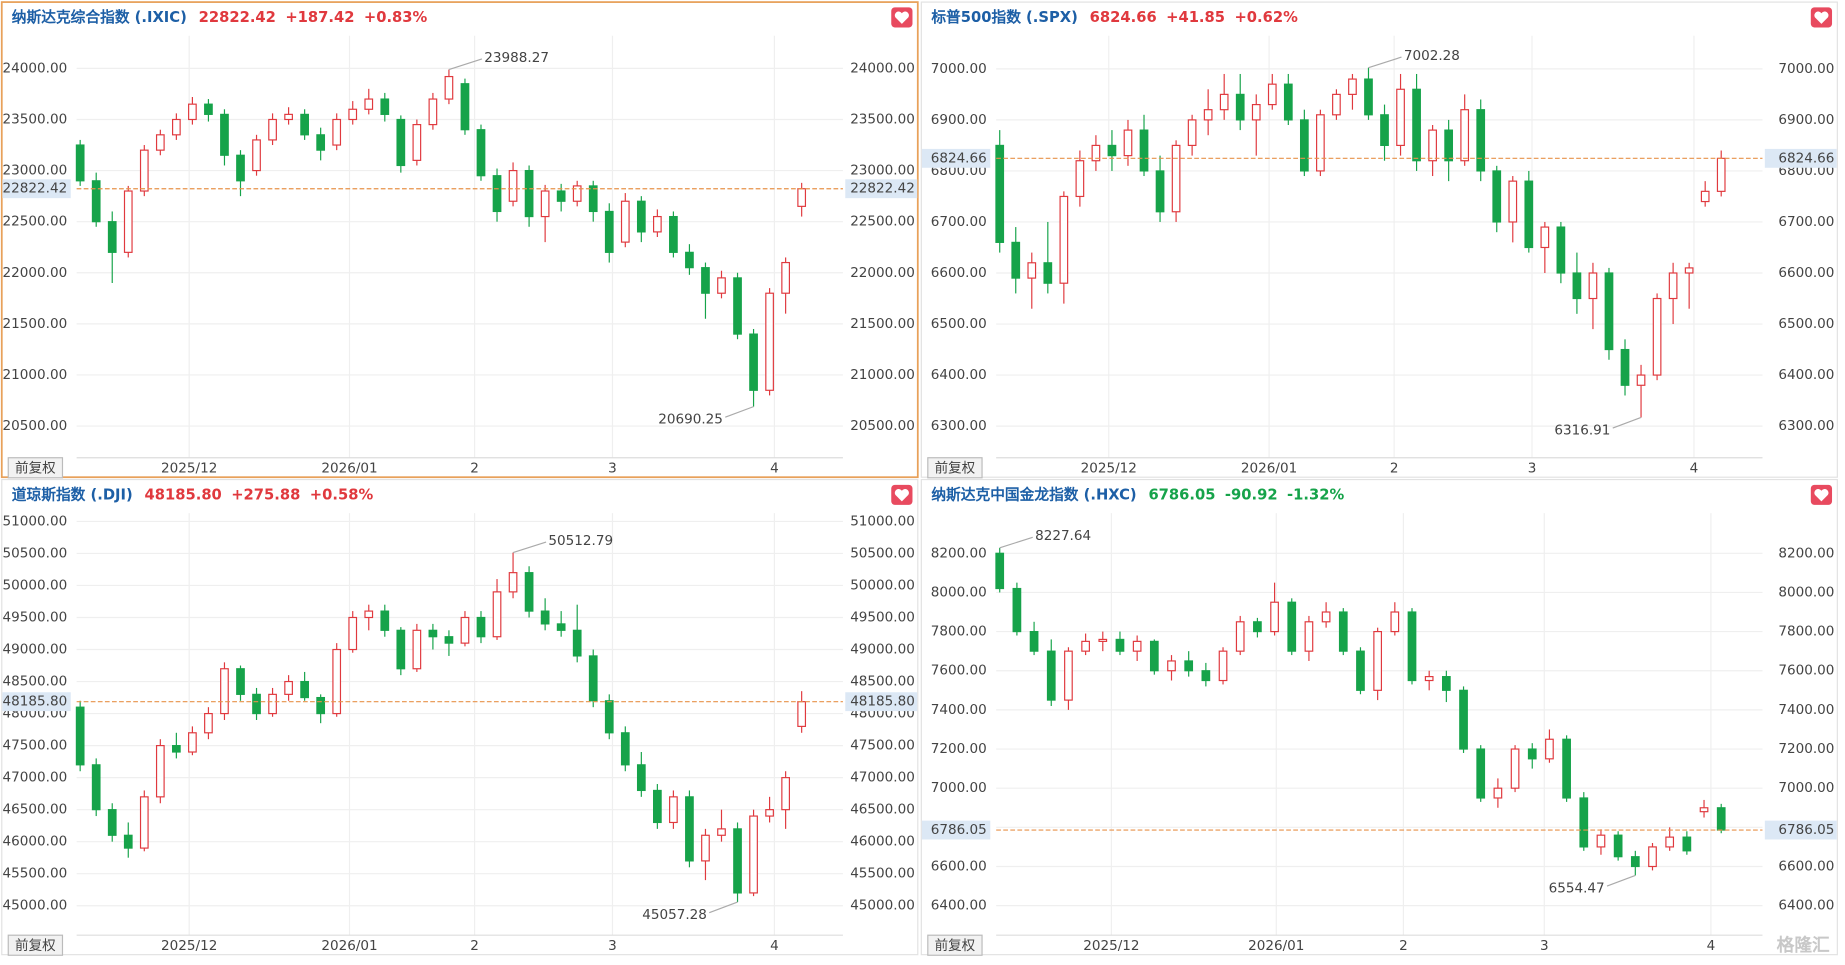 This screenshot has height=965, width=1845. What do you see at coordinates (1806, 710) in the screenshot?
I see `y-tick-label-right: 7400.00` at bounding box center [1806, 710].